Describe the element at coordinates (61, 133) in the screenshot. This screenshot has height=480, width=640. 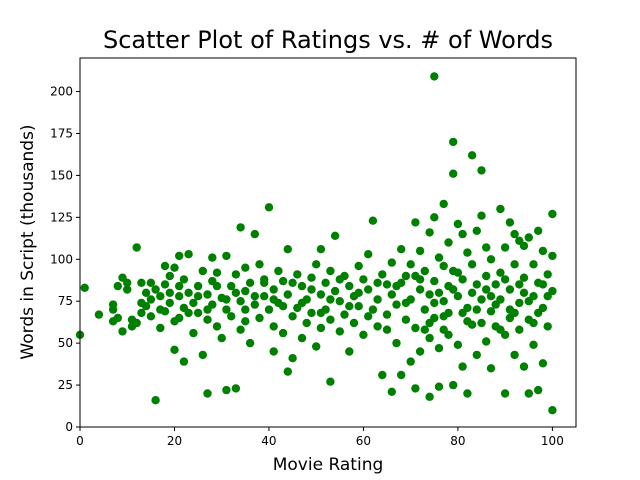
I see `y-tick-label: 175` at that location.